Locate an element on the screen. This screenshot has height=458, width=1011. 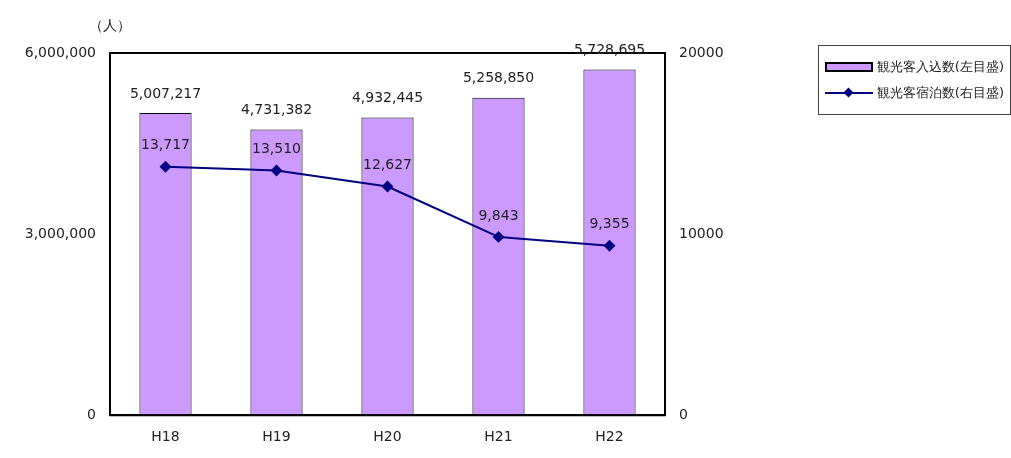
data-label: 4,731,382 is located at coordinates (276, 109).